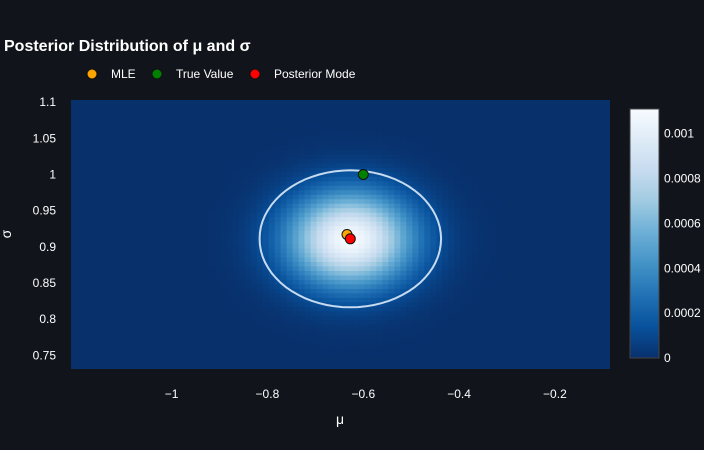  Describe the element at coordinates (679, 134) in the screenshot. I see `colorbar-tick-label: 0.001` at that location.